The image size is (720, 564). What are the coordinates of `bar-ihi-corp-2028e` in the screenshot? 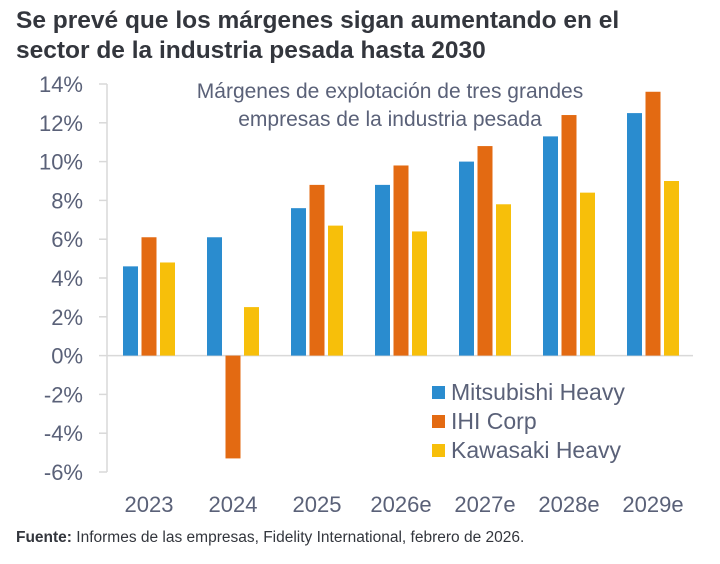 It's located at (569, 235).